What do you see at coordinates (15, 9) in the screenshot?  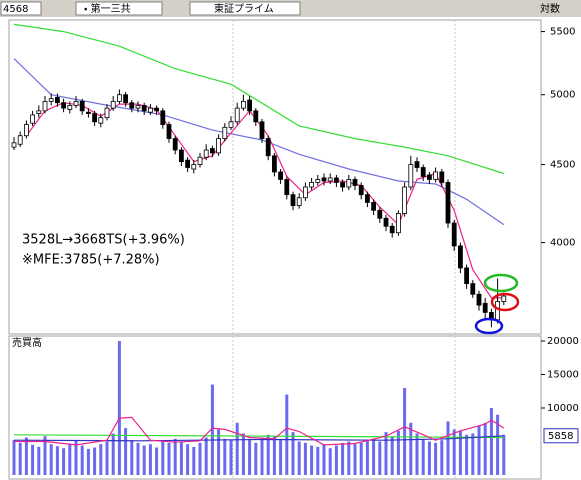 I see `stock-code: 4568` at bounding box center [15, 9].